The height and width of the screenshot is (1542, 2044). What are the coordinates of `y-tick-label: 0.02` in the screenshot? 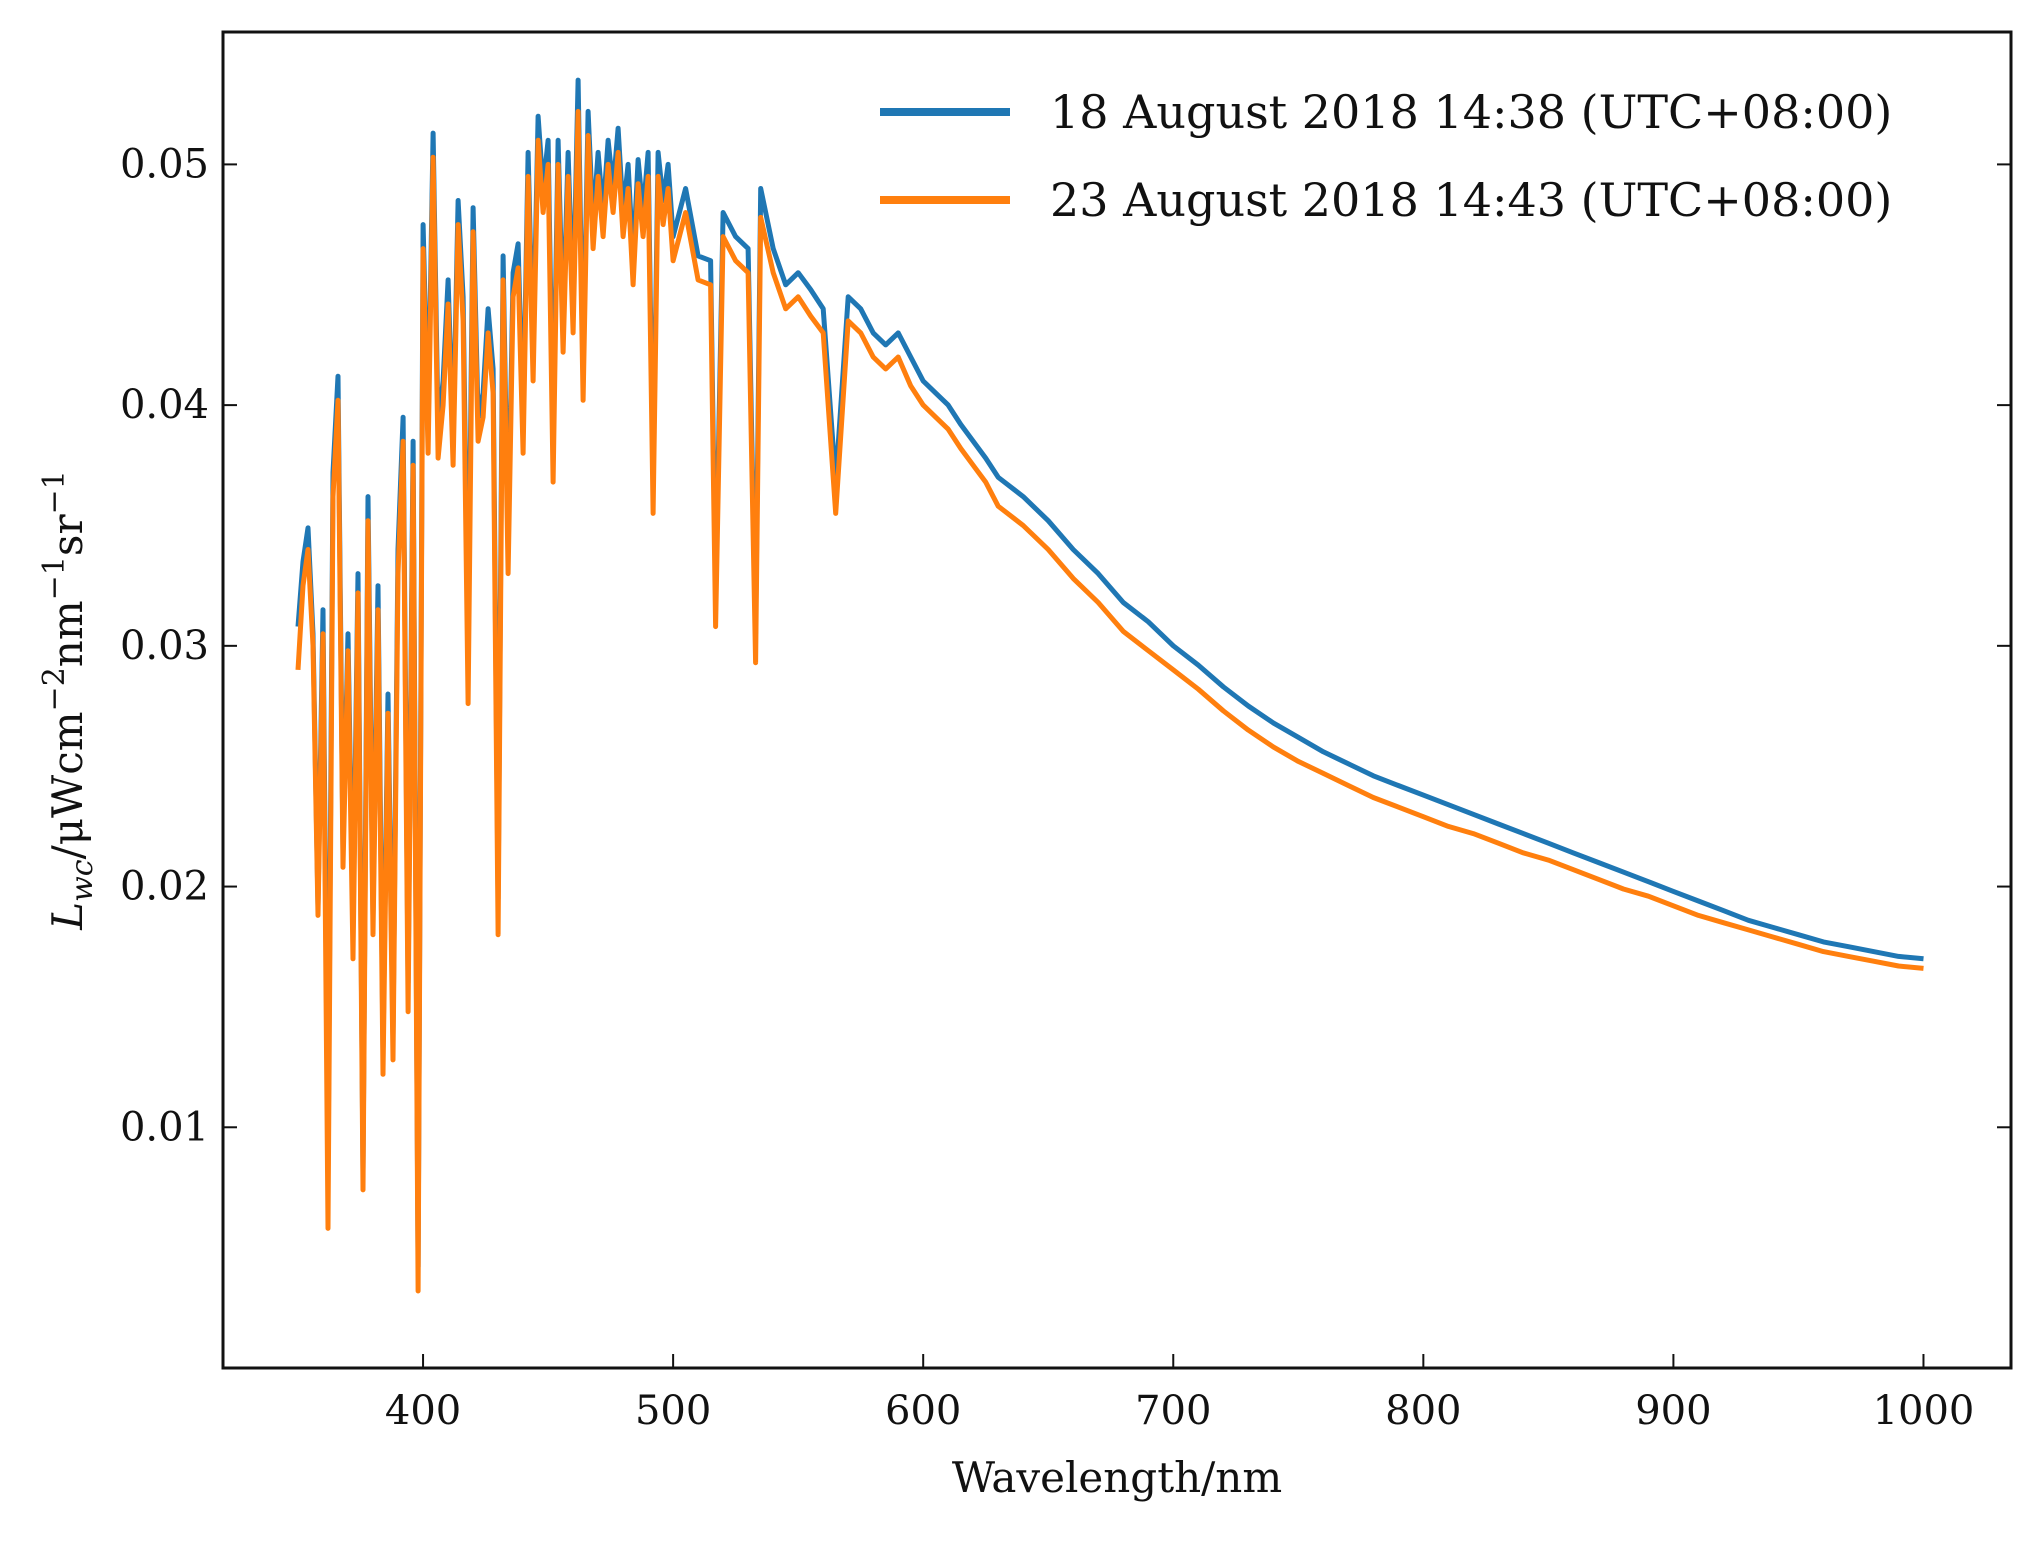 It's located at (164, 887).